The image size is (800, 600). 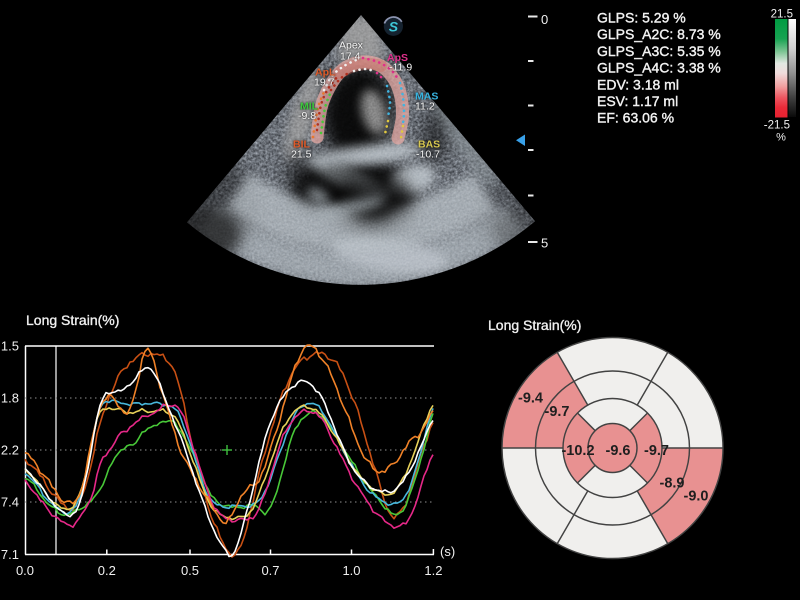 I want to click on svg-text: 0, so click(x=544, y=19).